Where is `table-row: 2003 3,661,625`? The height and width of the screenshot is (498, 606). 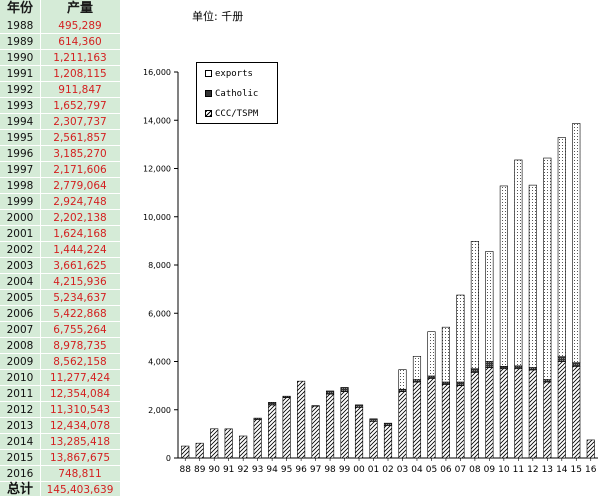
table-row: 2003 3,661,625 is located at coordinates (60, 266).